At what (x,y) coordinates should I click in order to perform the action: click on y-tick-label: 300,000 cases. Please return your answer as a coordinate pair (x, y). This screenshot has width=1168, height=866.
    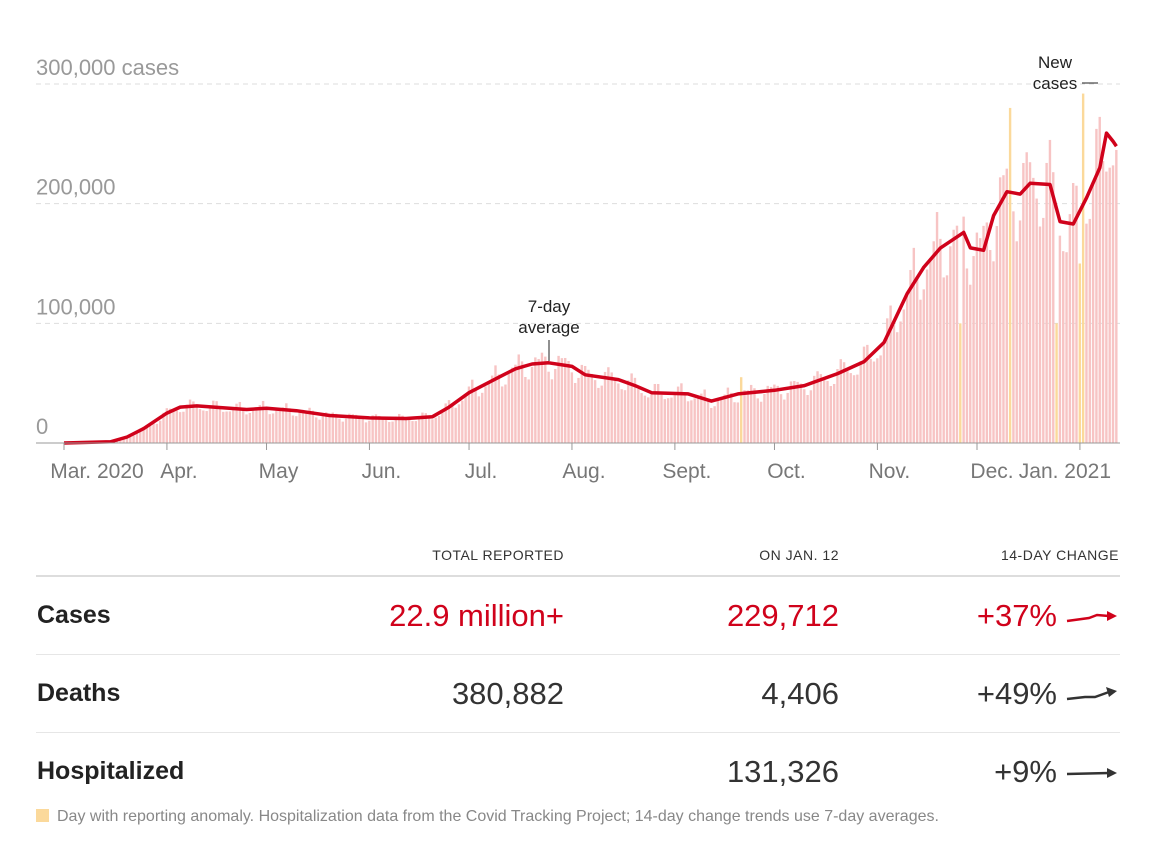
    Looking at the image, I should click on (107, 67).